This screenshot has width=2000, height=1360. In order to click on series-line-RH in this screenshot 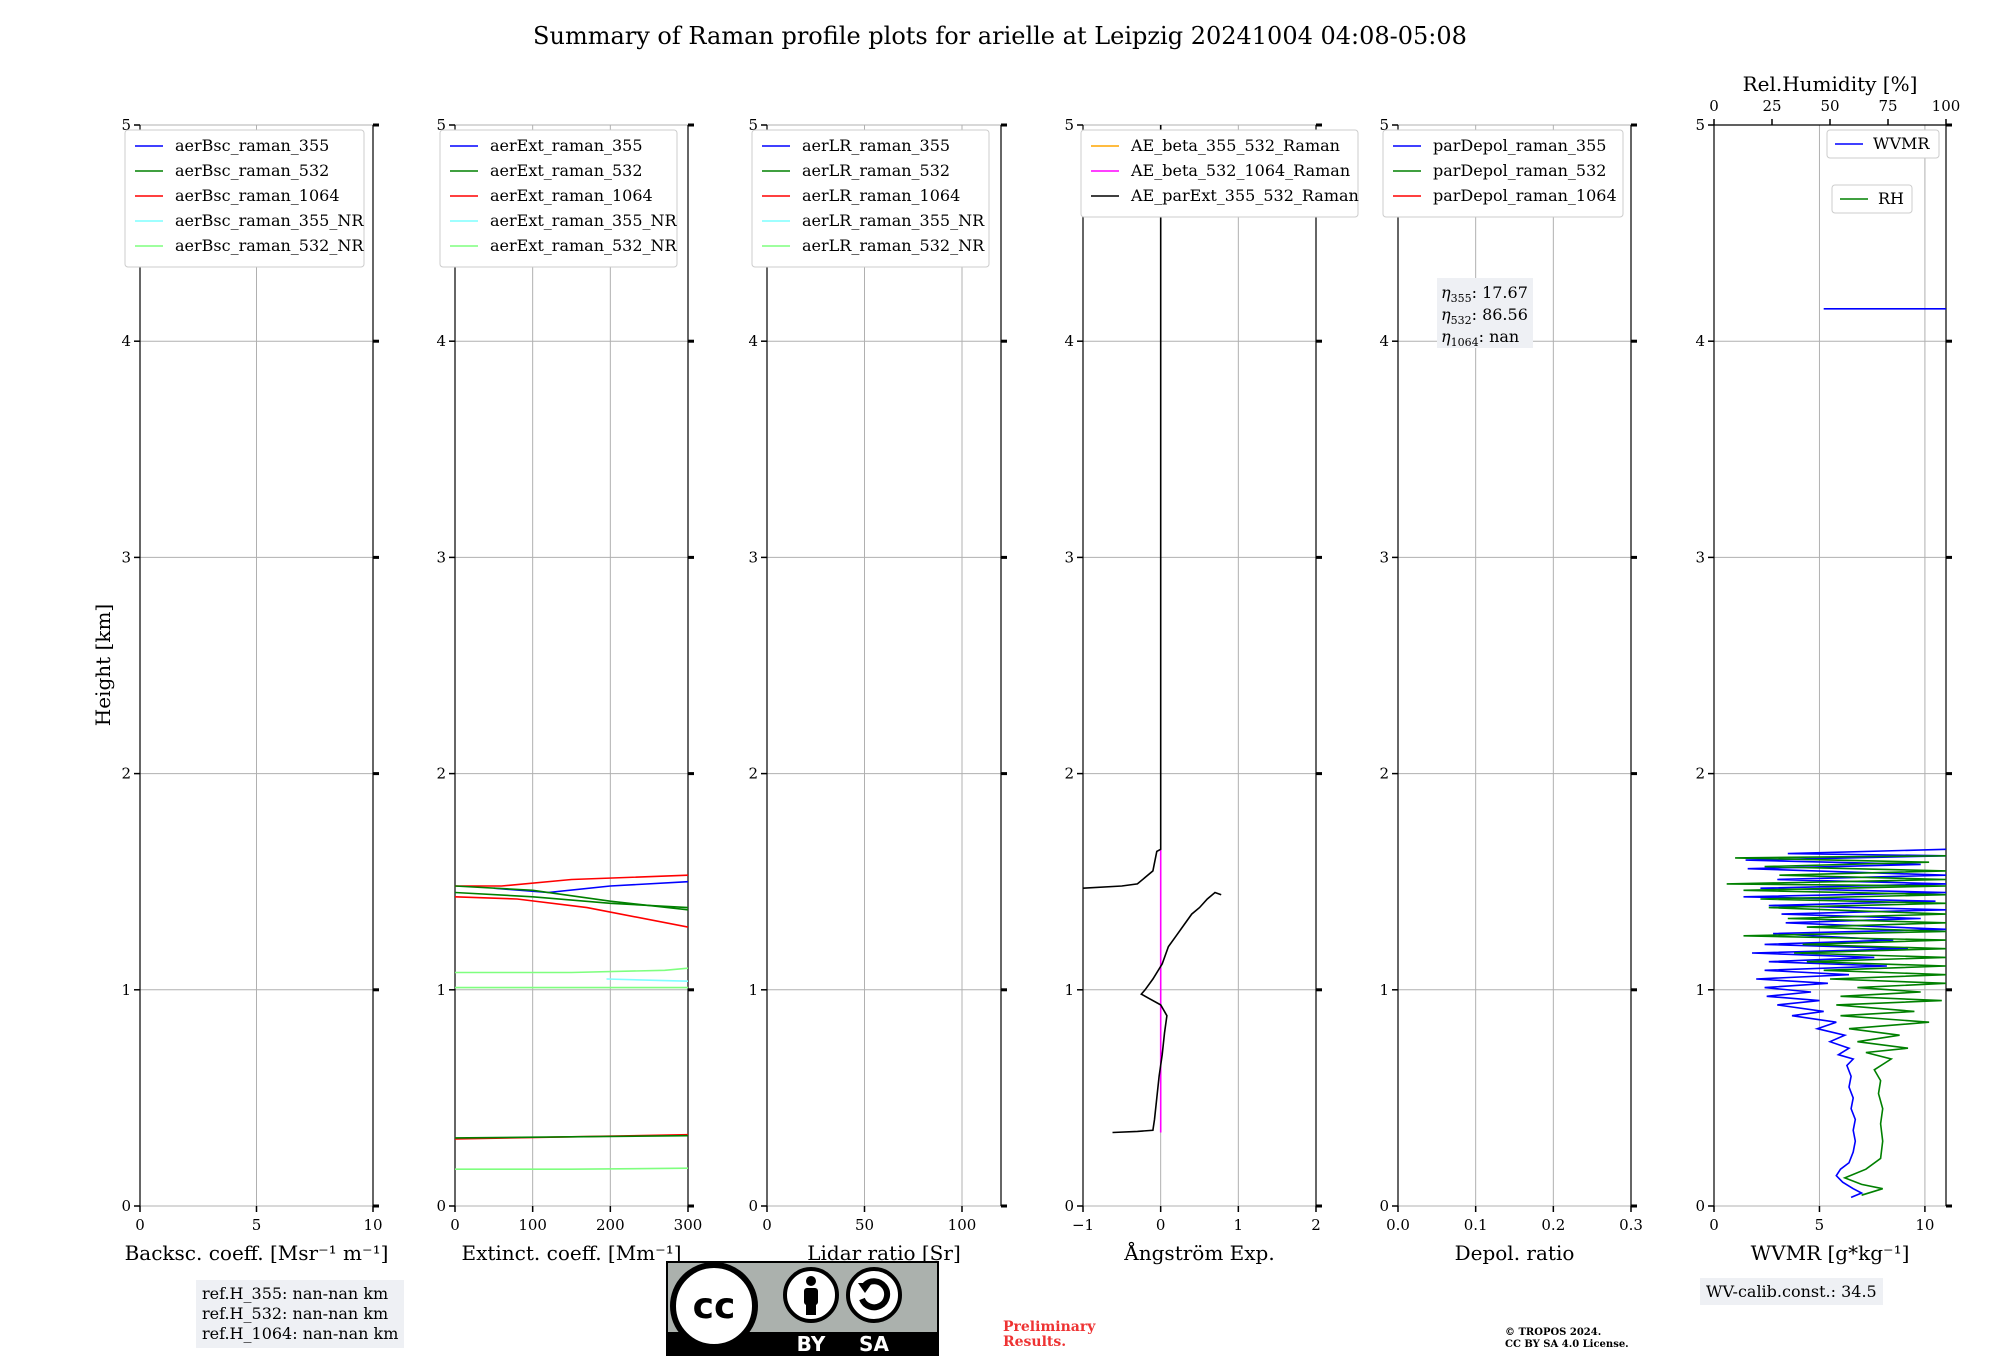, I will do `click(1836, 1025)`.